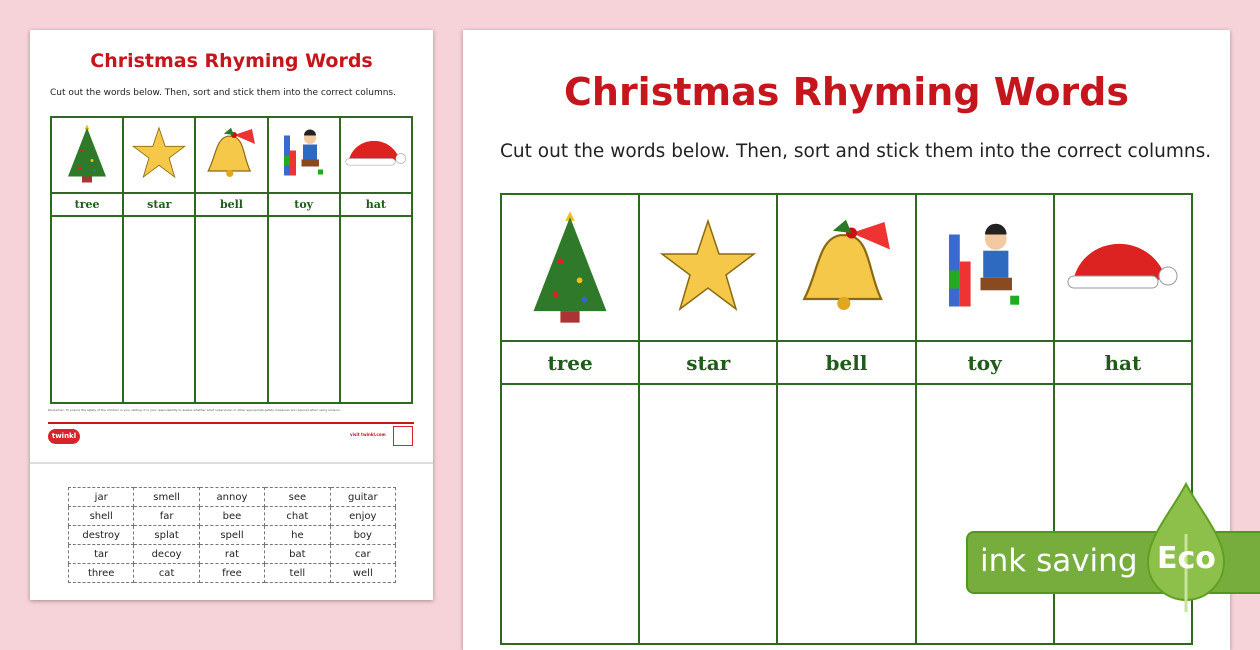 The image size is (1260, 650). I want to click on footer-divider, so click(231, 423).